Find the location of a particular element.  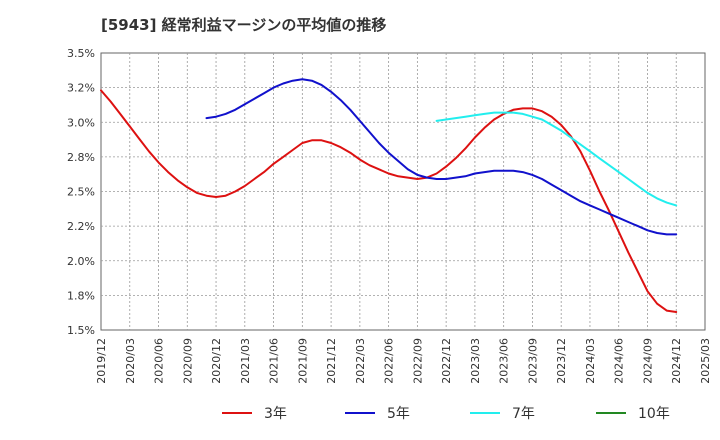

legend-label-1: 3年 is located at coordinates (275, 414).